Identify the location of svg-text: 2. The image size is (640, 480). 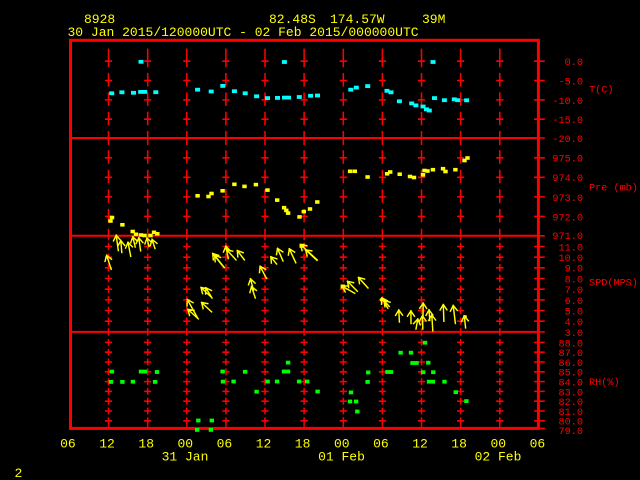
(19, 473).